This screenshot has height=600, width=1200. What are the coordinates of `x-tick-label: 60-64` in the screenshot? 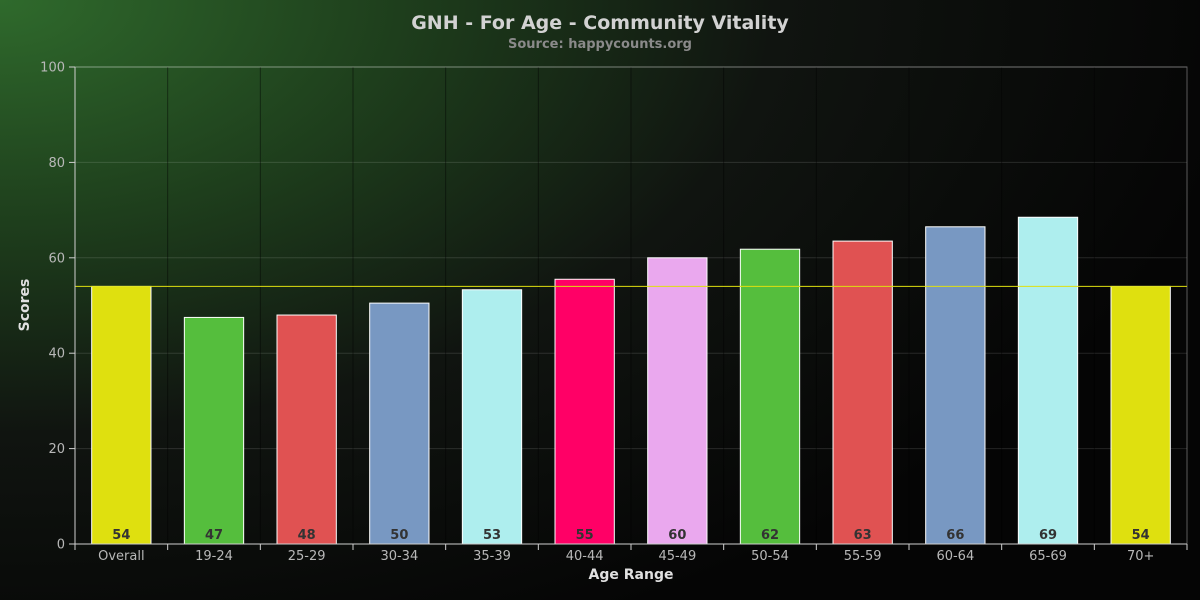 It's located at (955, 556).